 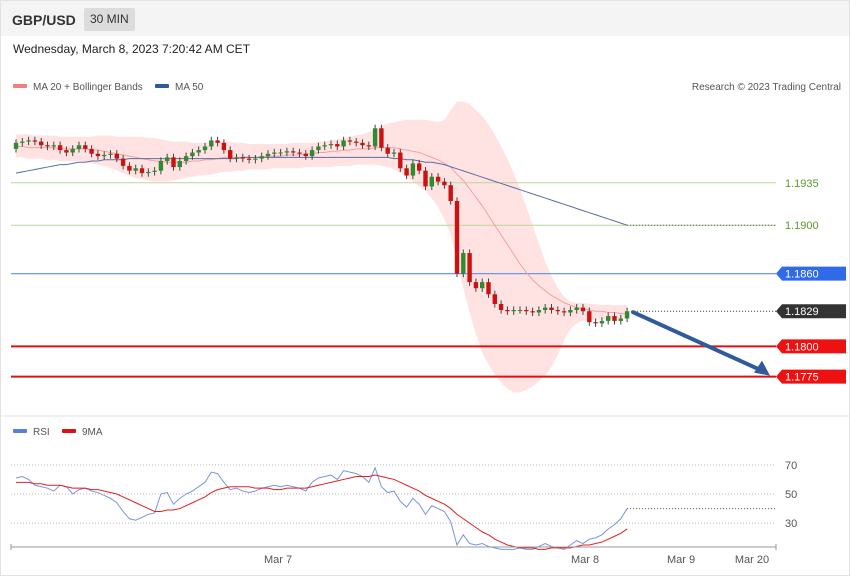 What do you see at coordinates (681, 560) in the screenshot?
I see `x-tick-label: Mar 9` at bounding box center [681, 560].